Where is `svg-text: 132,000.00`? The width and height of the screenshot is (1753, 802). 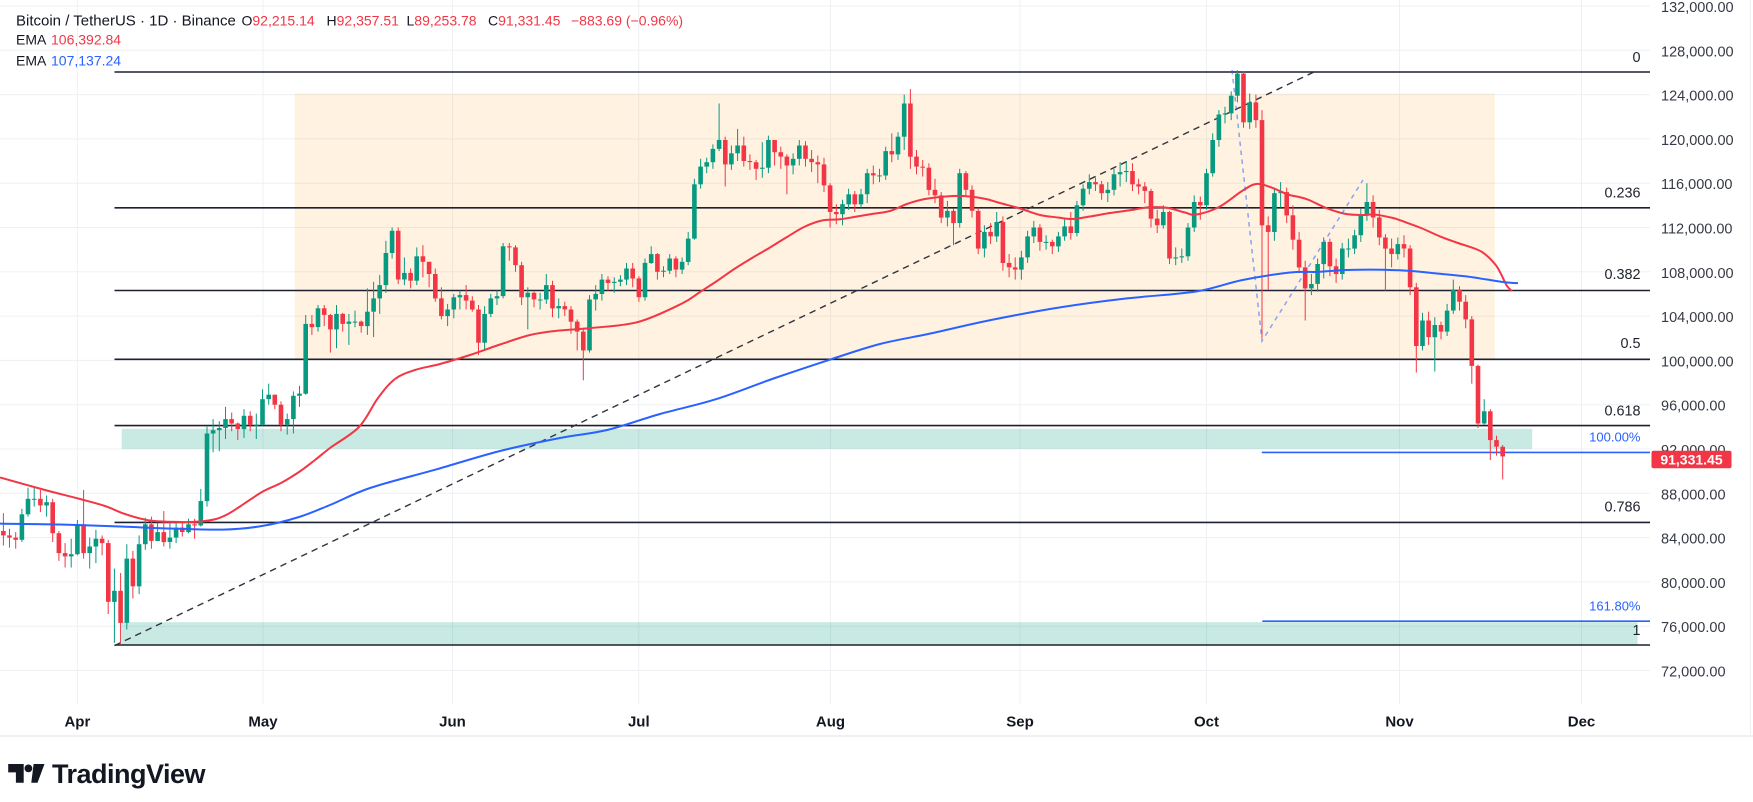 svg-text: 132,000.00 is located at coordinates (1697, 8).